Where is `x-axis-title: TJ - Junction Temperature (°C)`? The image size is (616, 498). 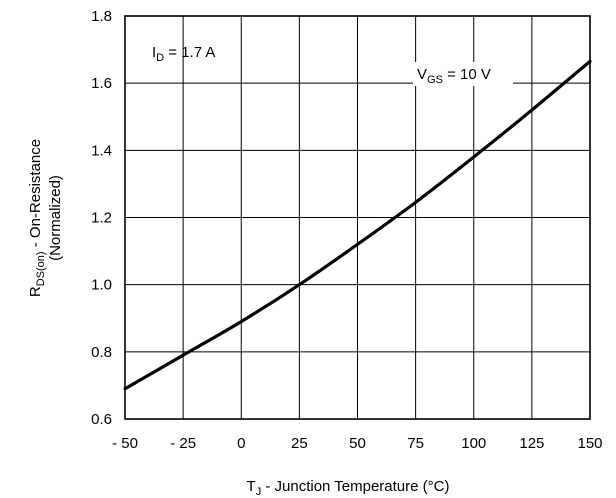
x-axis-title: TJ - Junction Temperature (°C) is located at coordinates (348, 488).